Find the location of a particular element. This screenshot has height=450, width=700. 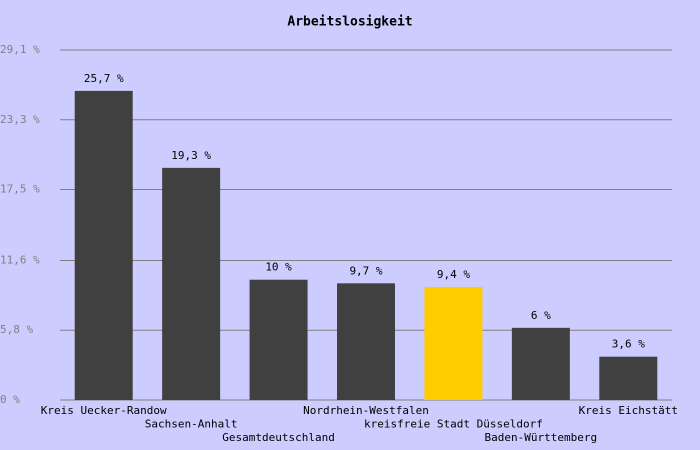

y-tick-label: 0 % is located at coordinates (10, 399).